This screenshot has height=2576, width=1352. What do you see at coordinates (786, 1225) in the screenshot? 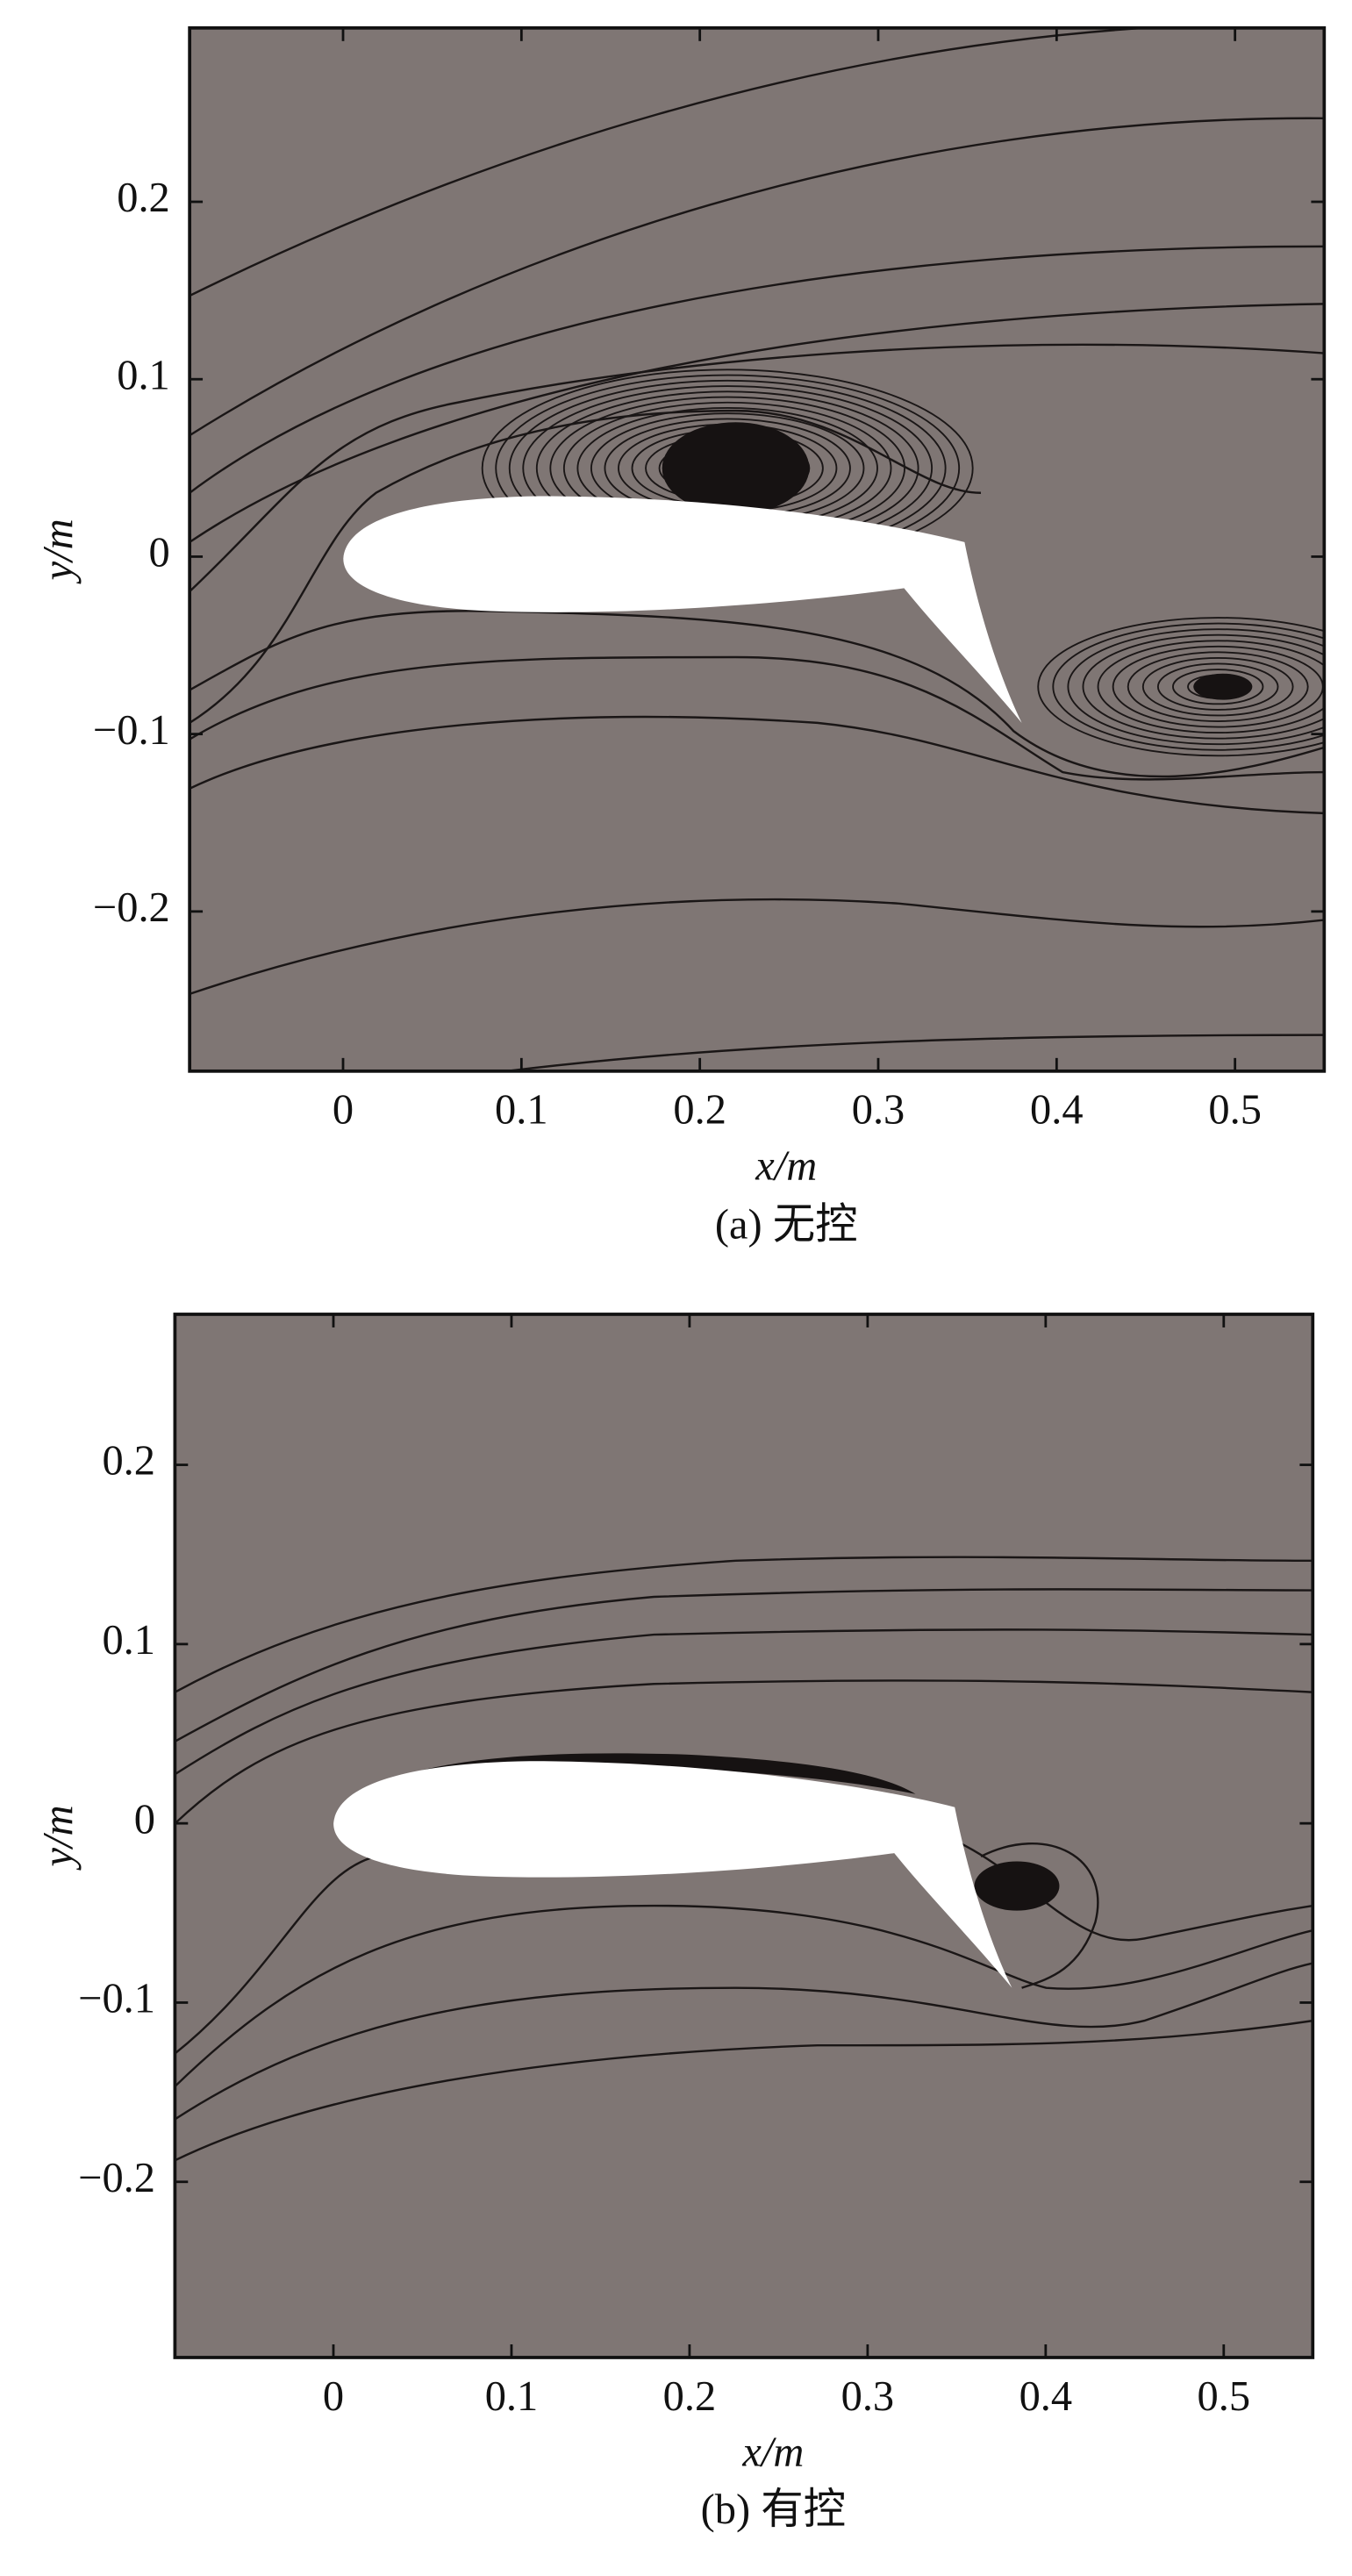
I see `caption: (a) 无控` at bounding box center [786, 1225].